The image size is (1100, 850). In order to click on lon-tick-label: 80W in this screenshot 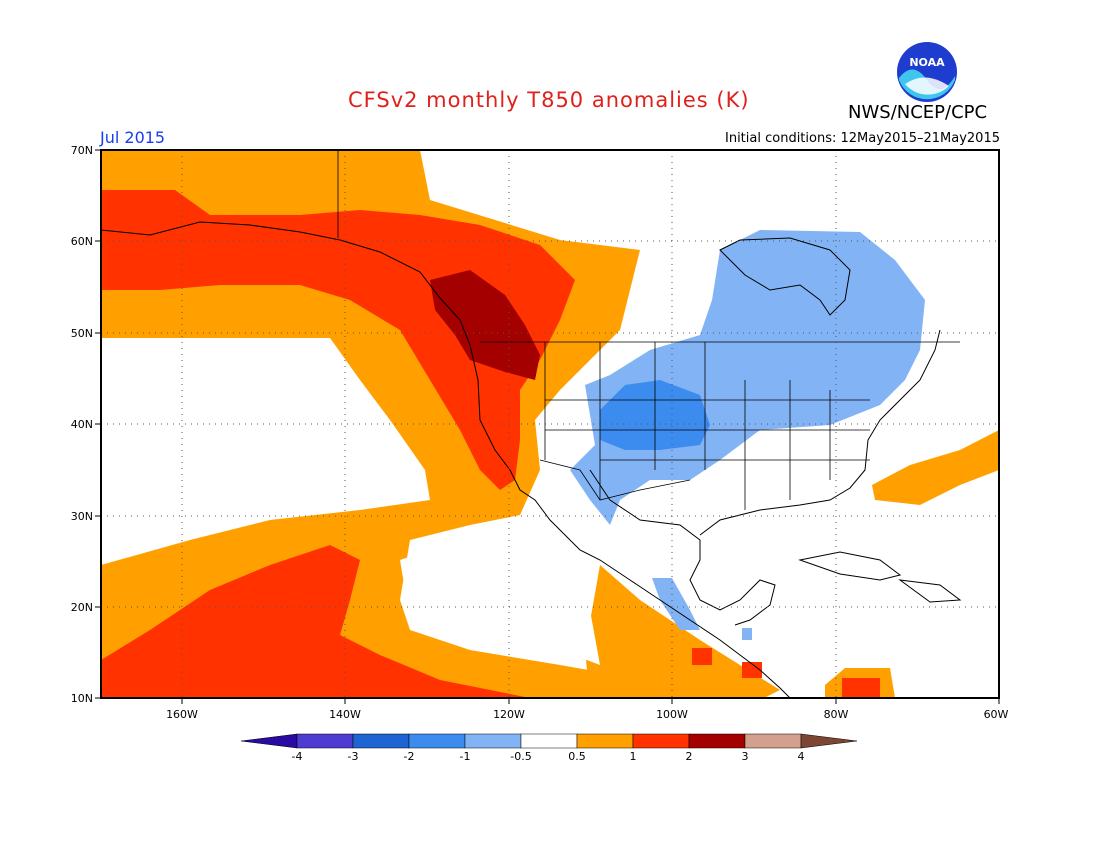, I will do `click(836, 714)`.